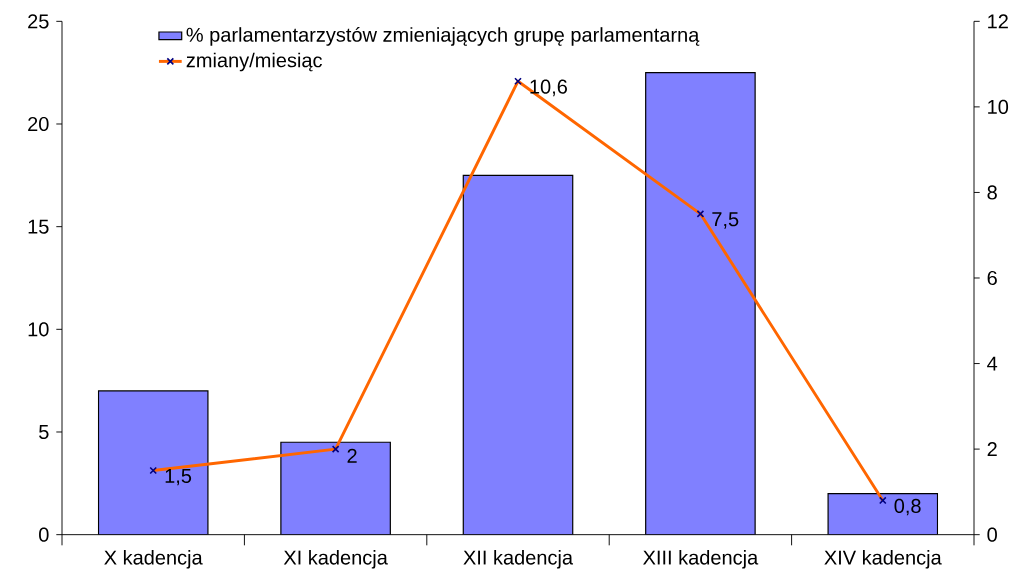 Image resolution: width=1016 pixels, height=575 pixels. Describe the element at coordinates (38, 21) in the screenshot. I see `y-tick-label: 25` at that location.